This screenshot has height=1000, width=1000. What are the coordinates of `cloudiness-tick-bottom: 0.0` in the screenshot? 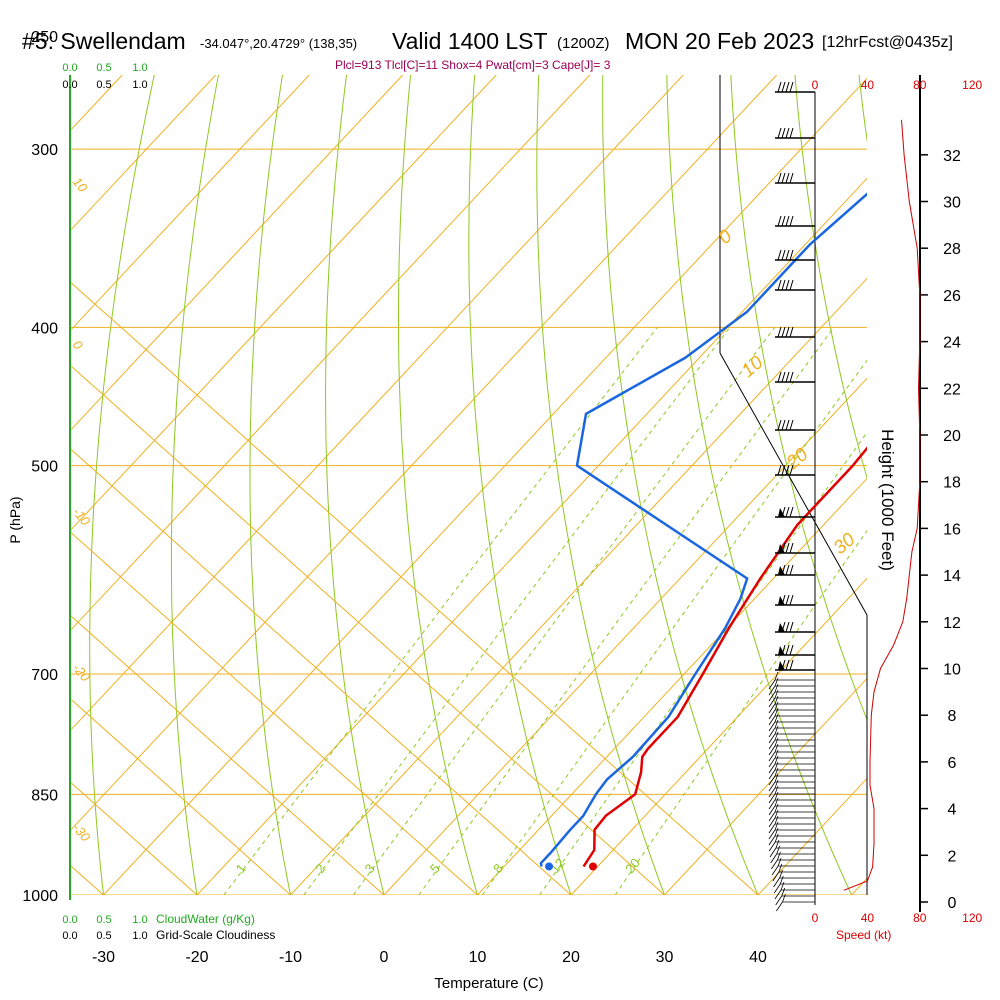 It's located at (69, 936).